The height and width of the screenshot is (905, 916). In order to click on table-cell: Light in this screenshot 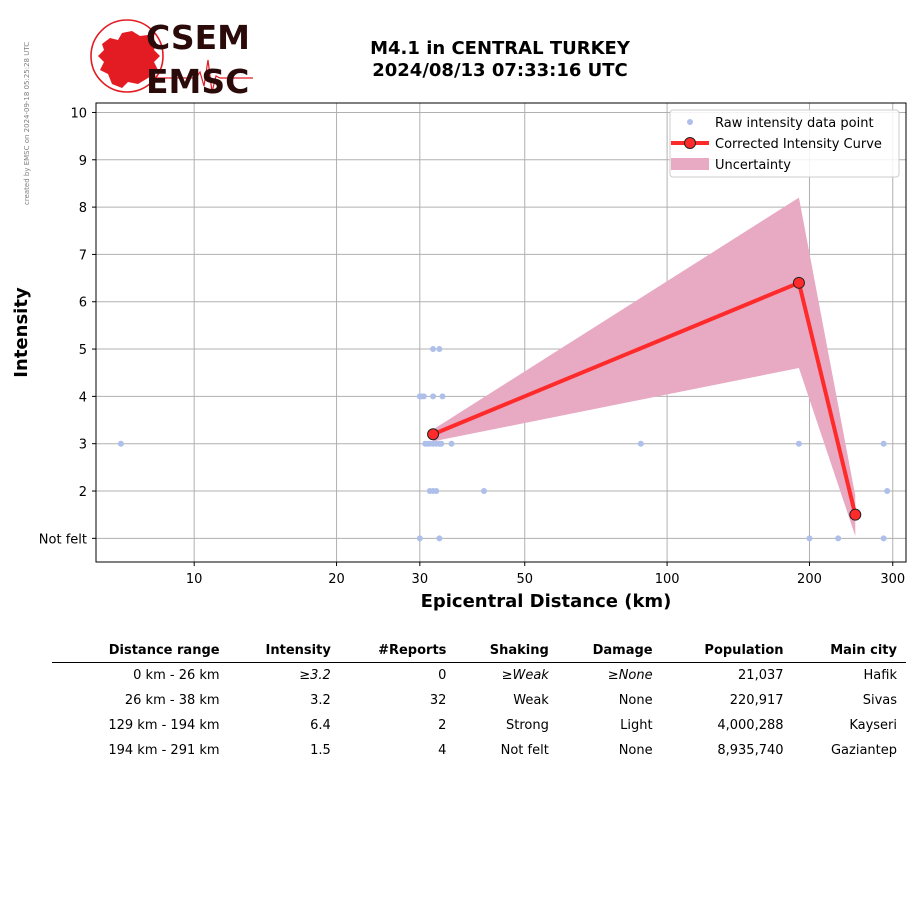, I will do `click(636, 725)`.